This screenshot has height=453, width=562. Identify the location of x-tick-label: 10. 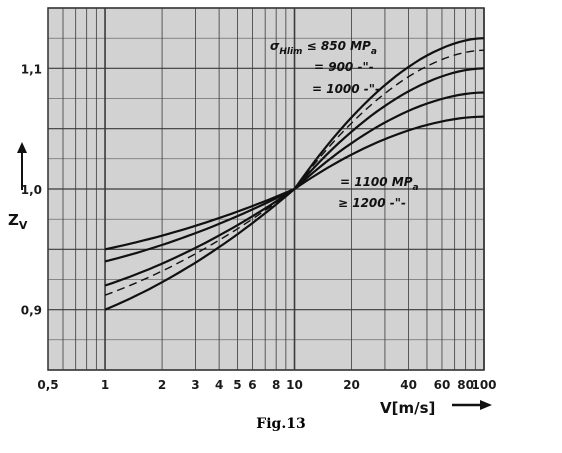
(294, 385).